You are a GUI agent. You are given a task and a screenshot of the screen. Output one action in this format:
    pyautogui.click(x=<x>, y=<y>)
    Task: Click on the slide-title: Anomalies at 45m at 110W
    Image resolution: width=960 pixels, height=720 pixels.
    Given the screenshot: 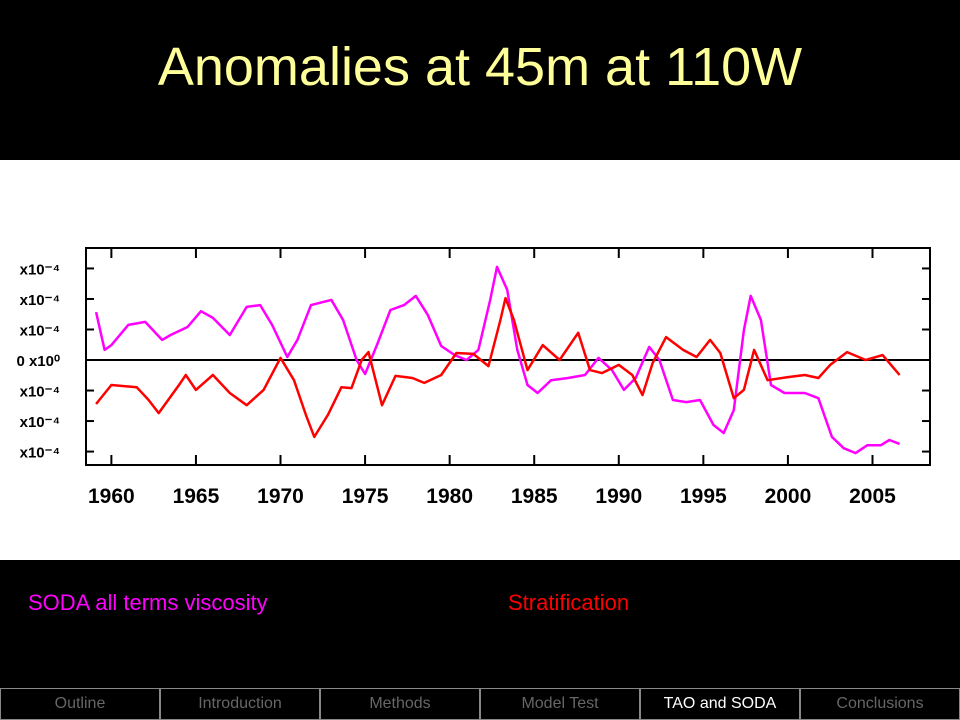 What is the action you would take?
    pyautogui.click(x=480, y=67)
    